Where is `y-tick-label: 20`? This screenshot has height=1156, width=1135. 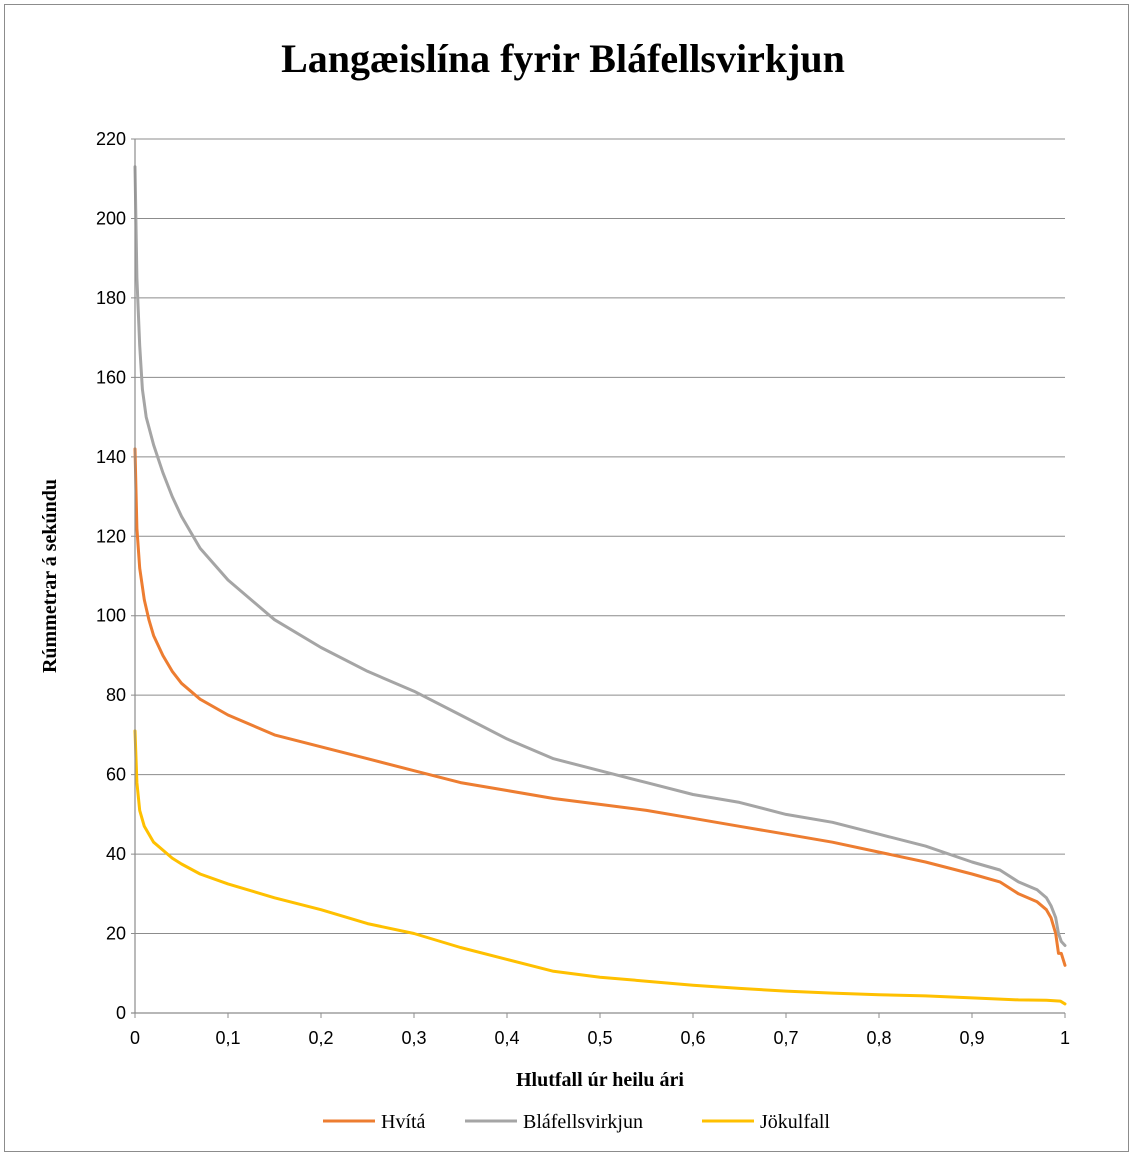 y-tick-label: 20 is located at coordinates (116, 934).